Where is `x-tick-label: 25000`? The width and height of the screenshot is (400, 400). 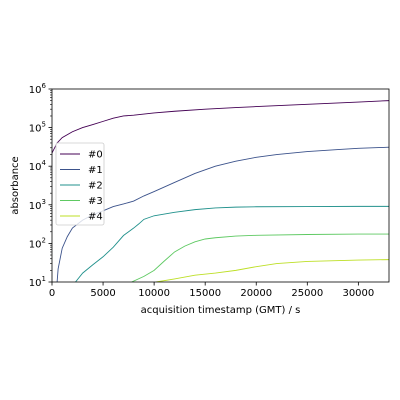 x-tick-label: 25000 is located at coordinates (307, 293).